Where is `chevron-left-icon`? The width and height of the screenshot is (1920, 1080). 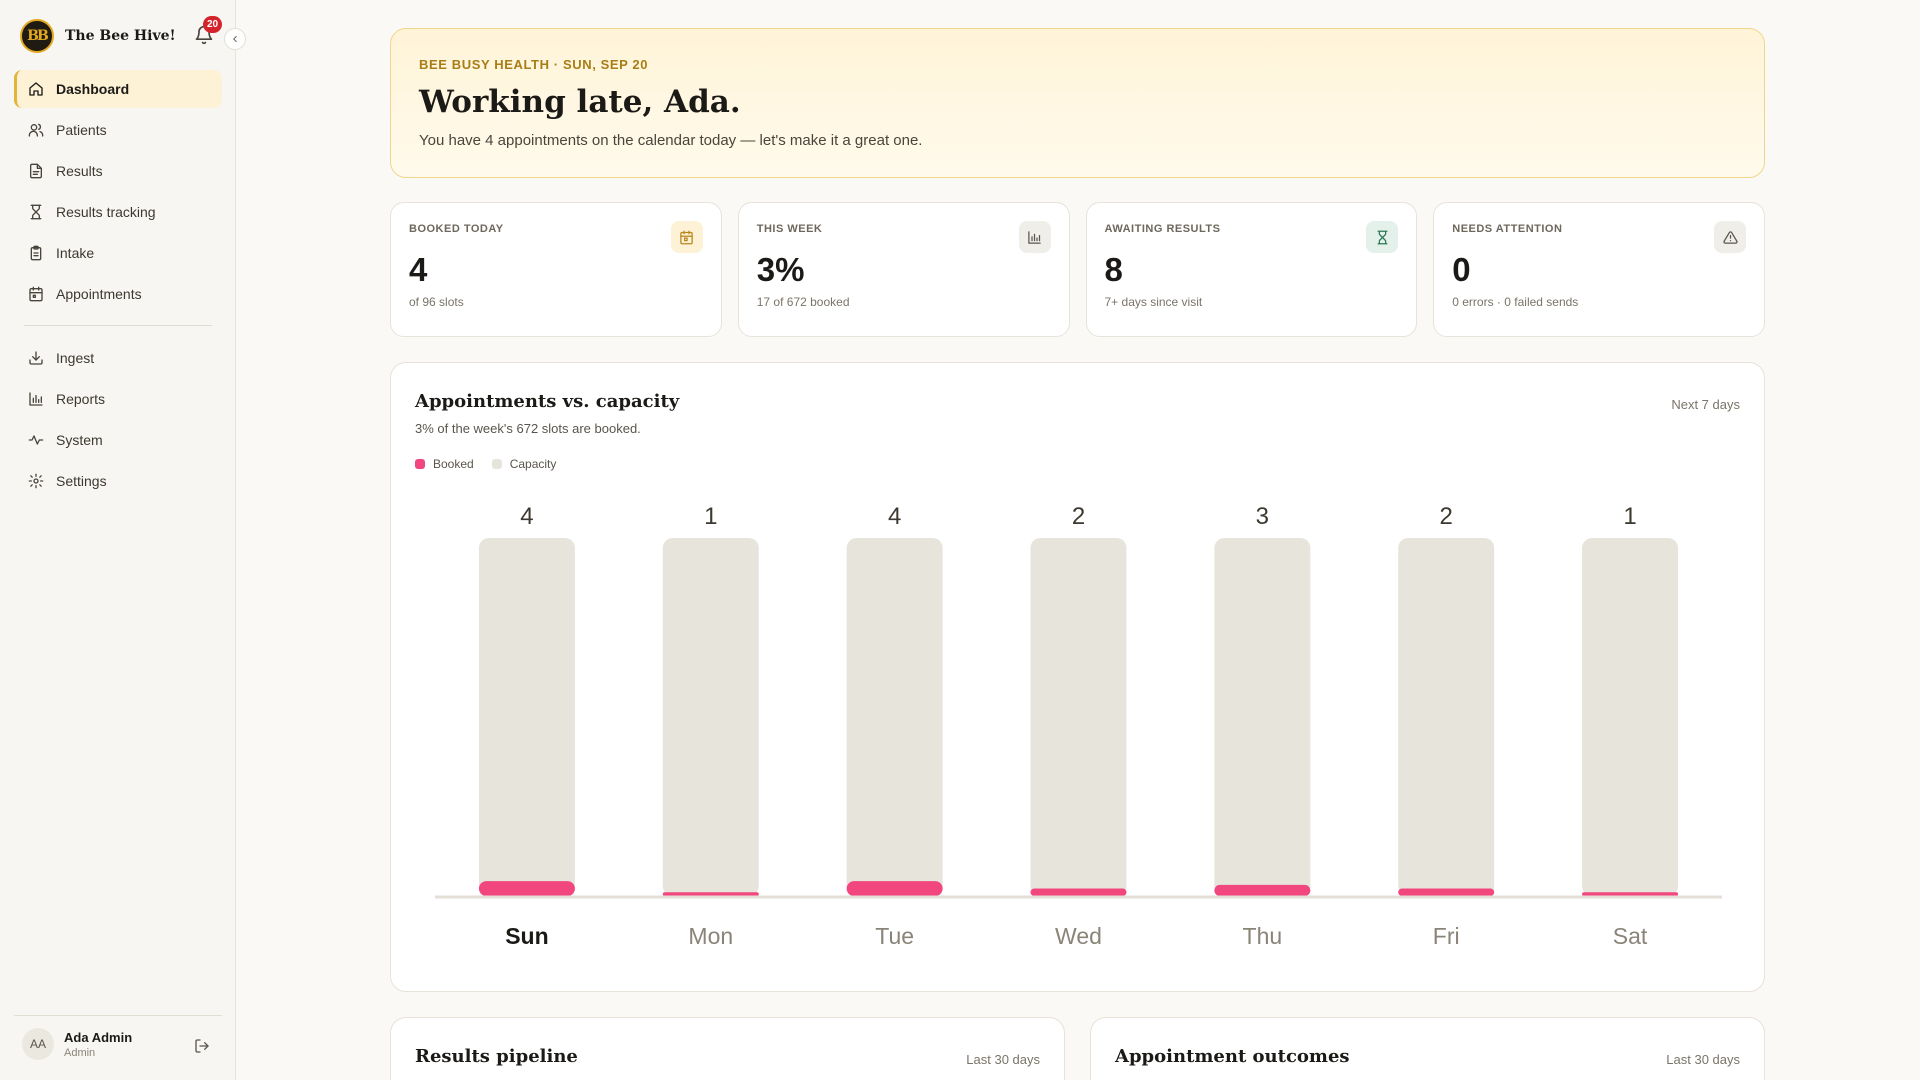 chevron-left-icon is located at coordinates (235, 39).